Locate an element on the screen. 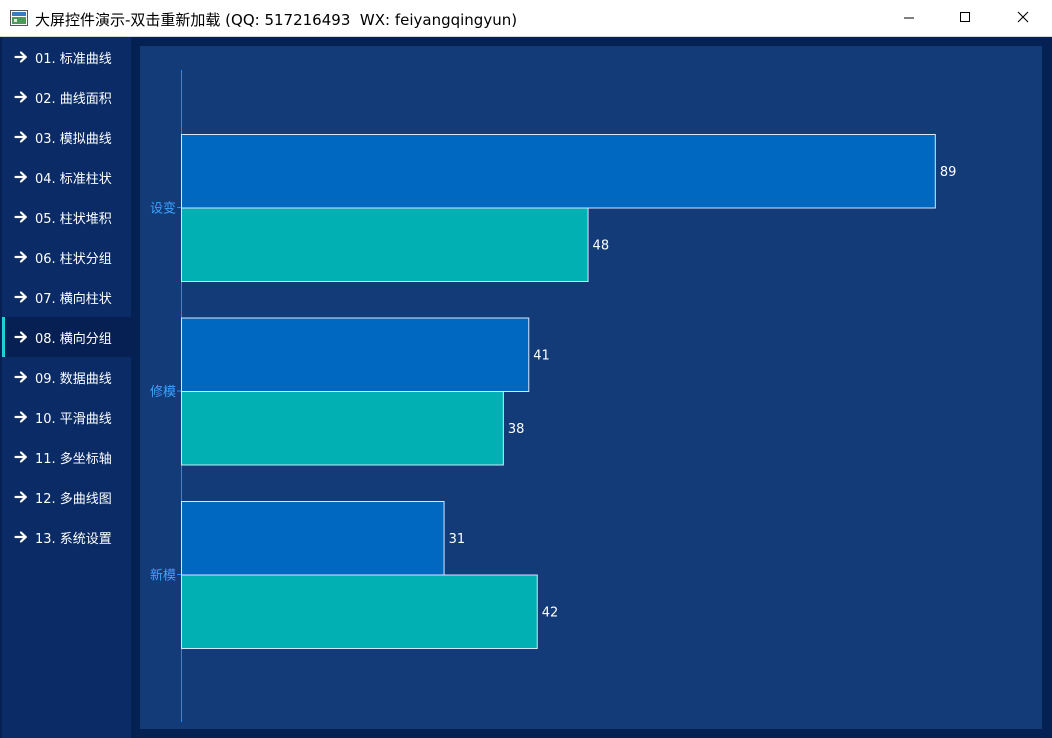 This screenshot has width=1052, height=738. sidebar-item-12: 12. 多曲线图 is located at coordinates (66, 497).